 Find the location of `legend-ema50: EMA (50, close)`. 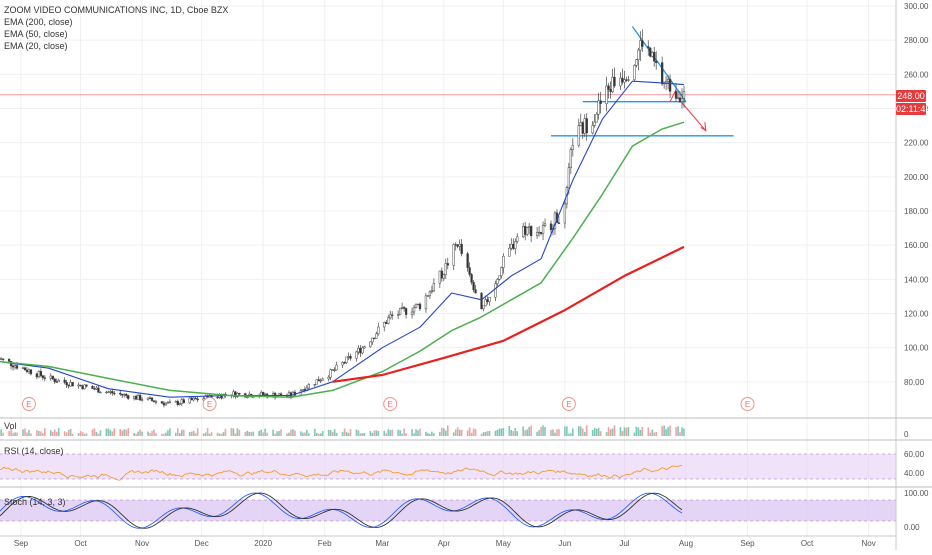

legend-ema50: EMA (50, close) is located at coordinates (116, 34).